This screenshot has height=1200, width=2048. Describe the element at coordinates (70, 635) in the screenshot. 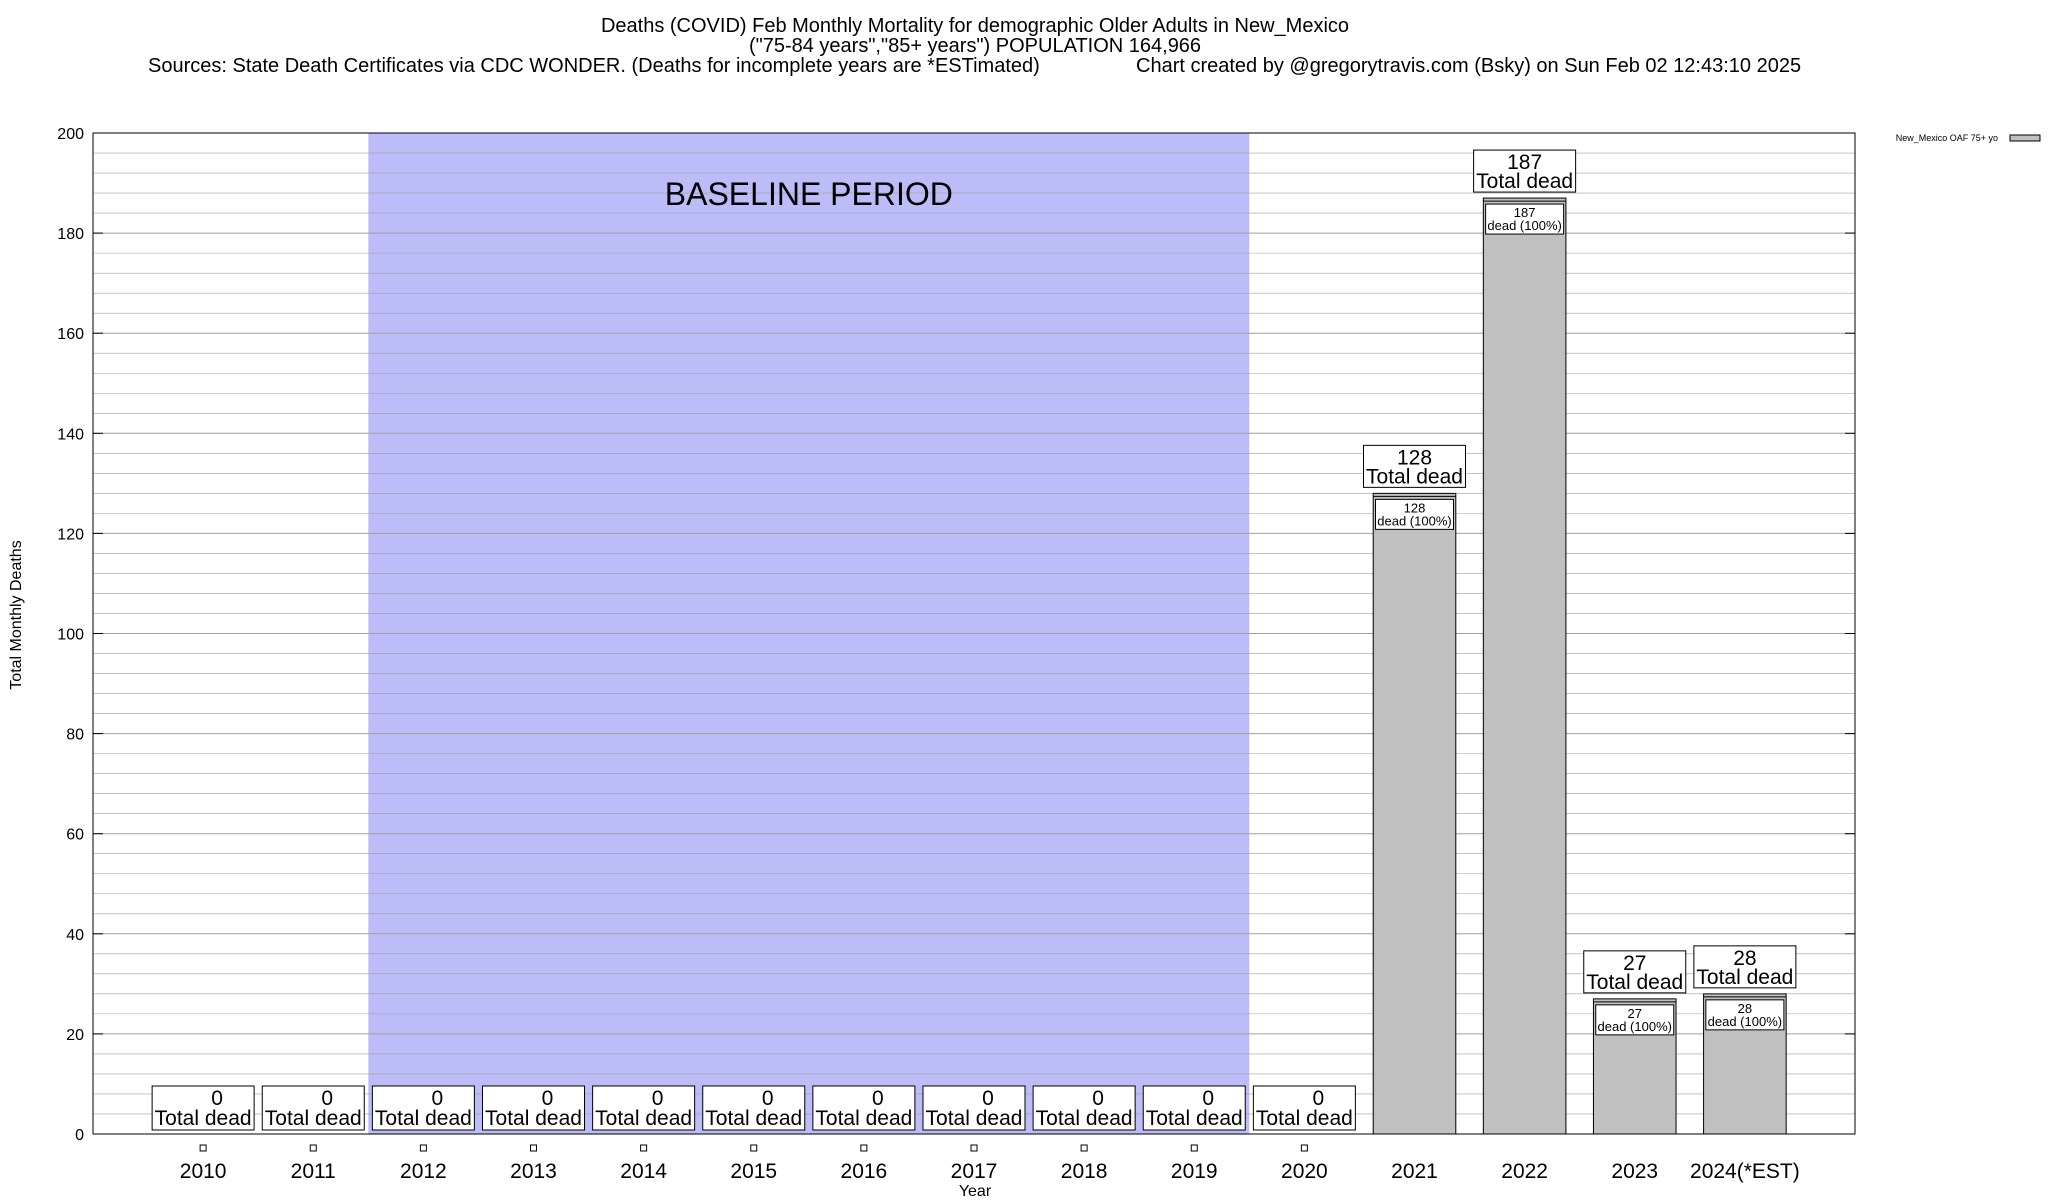

I see `y-tick-label: 100` at that location.